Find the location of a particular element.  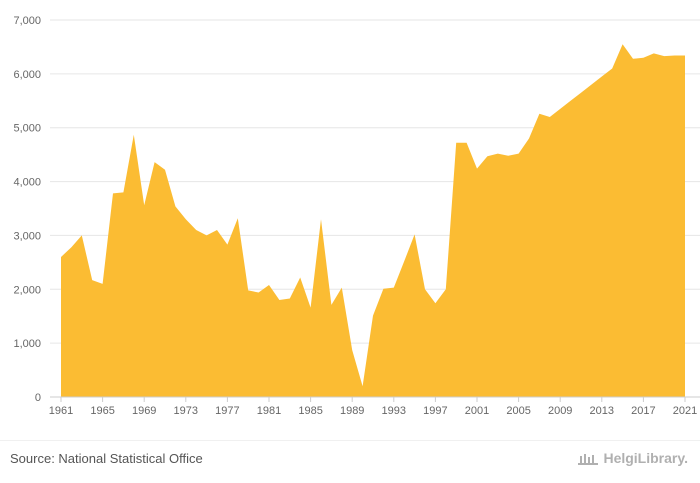

data-point-1971 is located at coordinates (165, 170).